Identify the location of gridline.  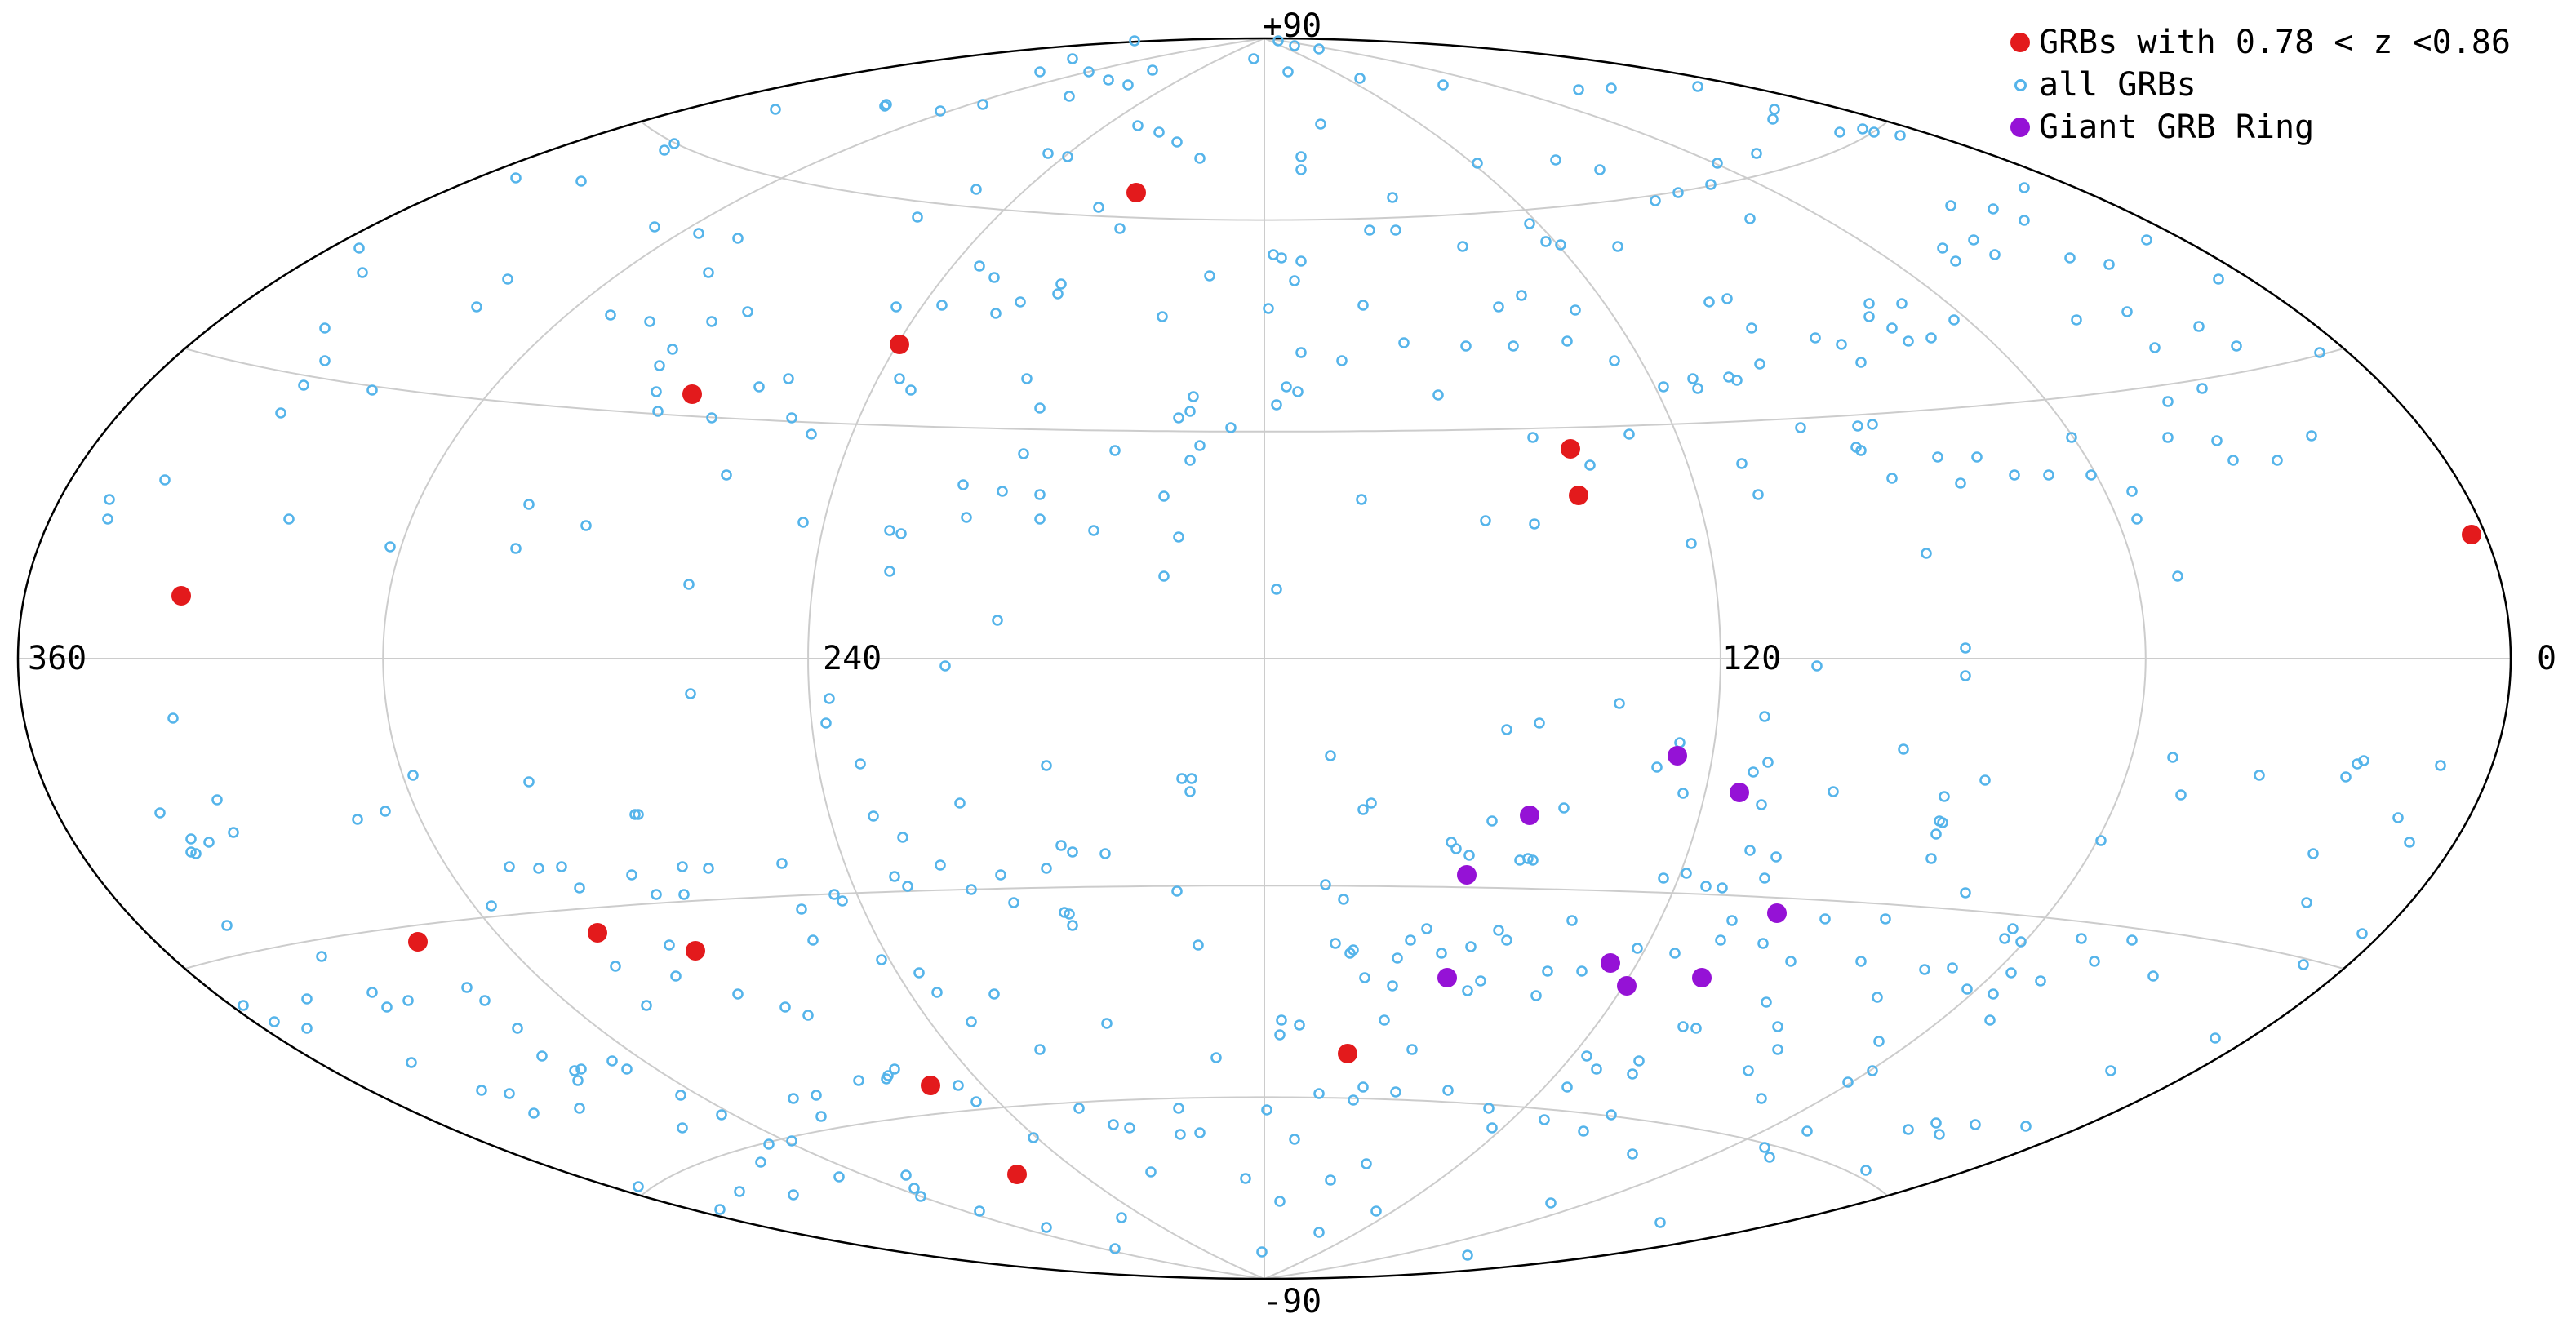
(1264, 1146).